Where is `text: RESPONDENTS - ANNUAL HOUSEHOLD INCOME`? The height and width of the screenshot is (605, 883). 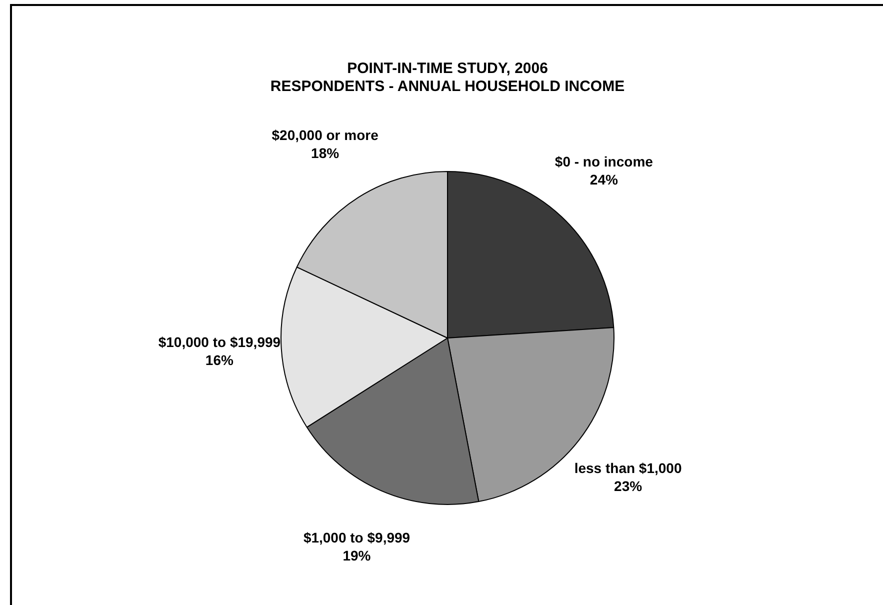
text: RESPONDENTS - ANNUAL HOUSEHOLD INCOME is located at coordinates (447, 87).